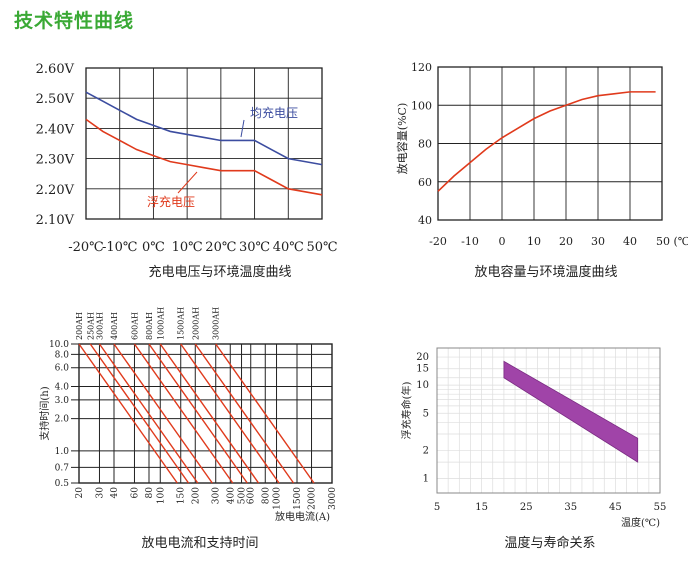 Image resolution: width=688 pixels, height=562 pixels. What do you see at coordinates (481, 507) in the screenshot?
I see `x-tick-label: 15` at bounding box center [481, 507].